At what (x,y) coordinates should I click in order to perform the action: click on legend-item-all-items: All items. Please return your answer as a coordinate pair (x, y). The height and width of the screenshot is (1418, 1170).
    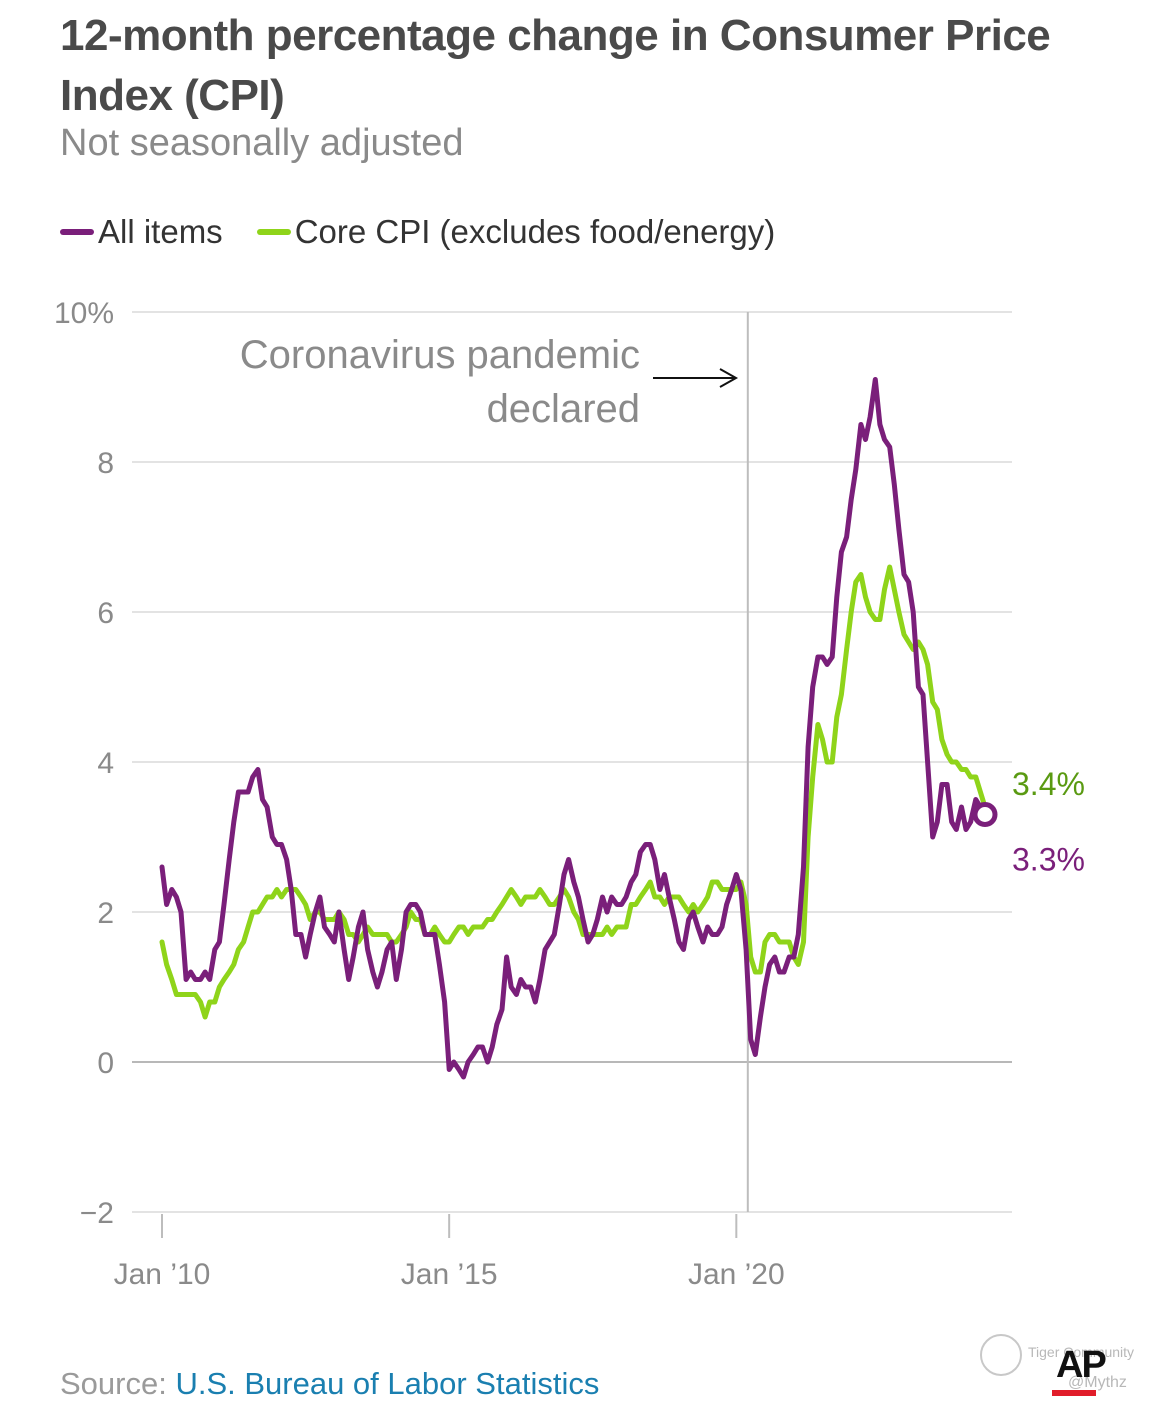
    Looking at the image, I should click on (141, 232).